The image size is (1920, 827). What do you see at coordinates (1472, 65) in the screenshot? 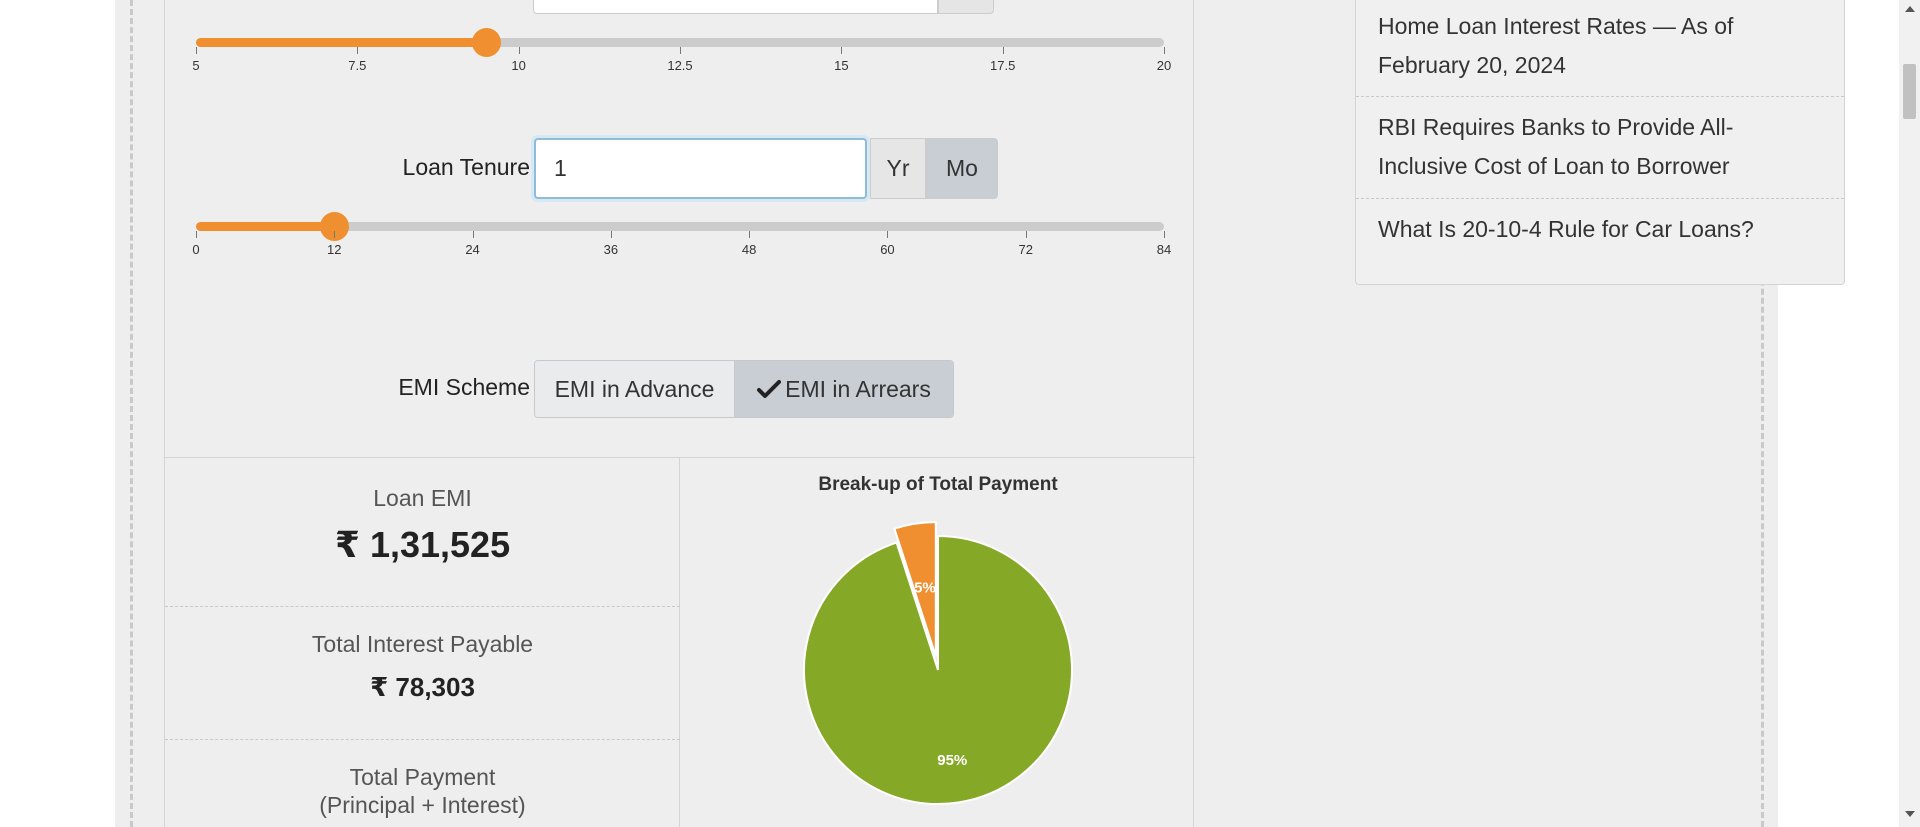
I see `article-title-line: February 20, 2024` at bounding box center [1472, 65].